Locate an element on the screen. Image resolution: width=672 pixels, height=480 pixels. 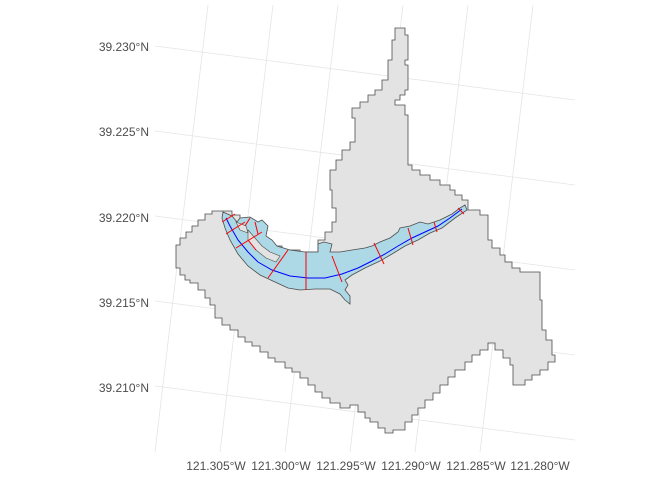
y-tick-label: 39.225°N is located at coordinates (124, 132).